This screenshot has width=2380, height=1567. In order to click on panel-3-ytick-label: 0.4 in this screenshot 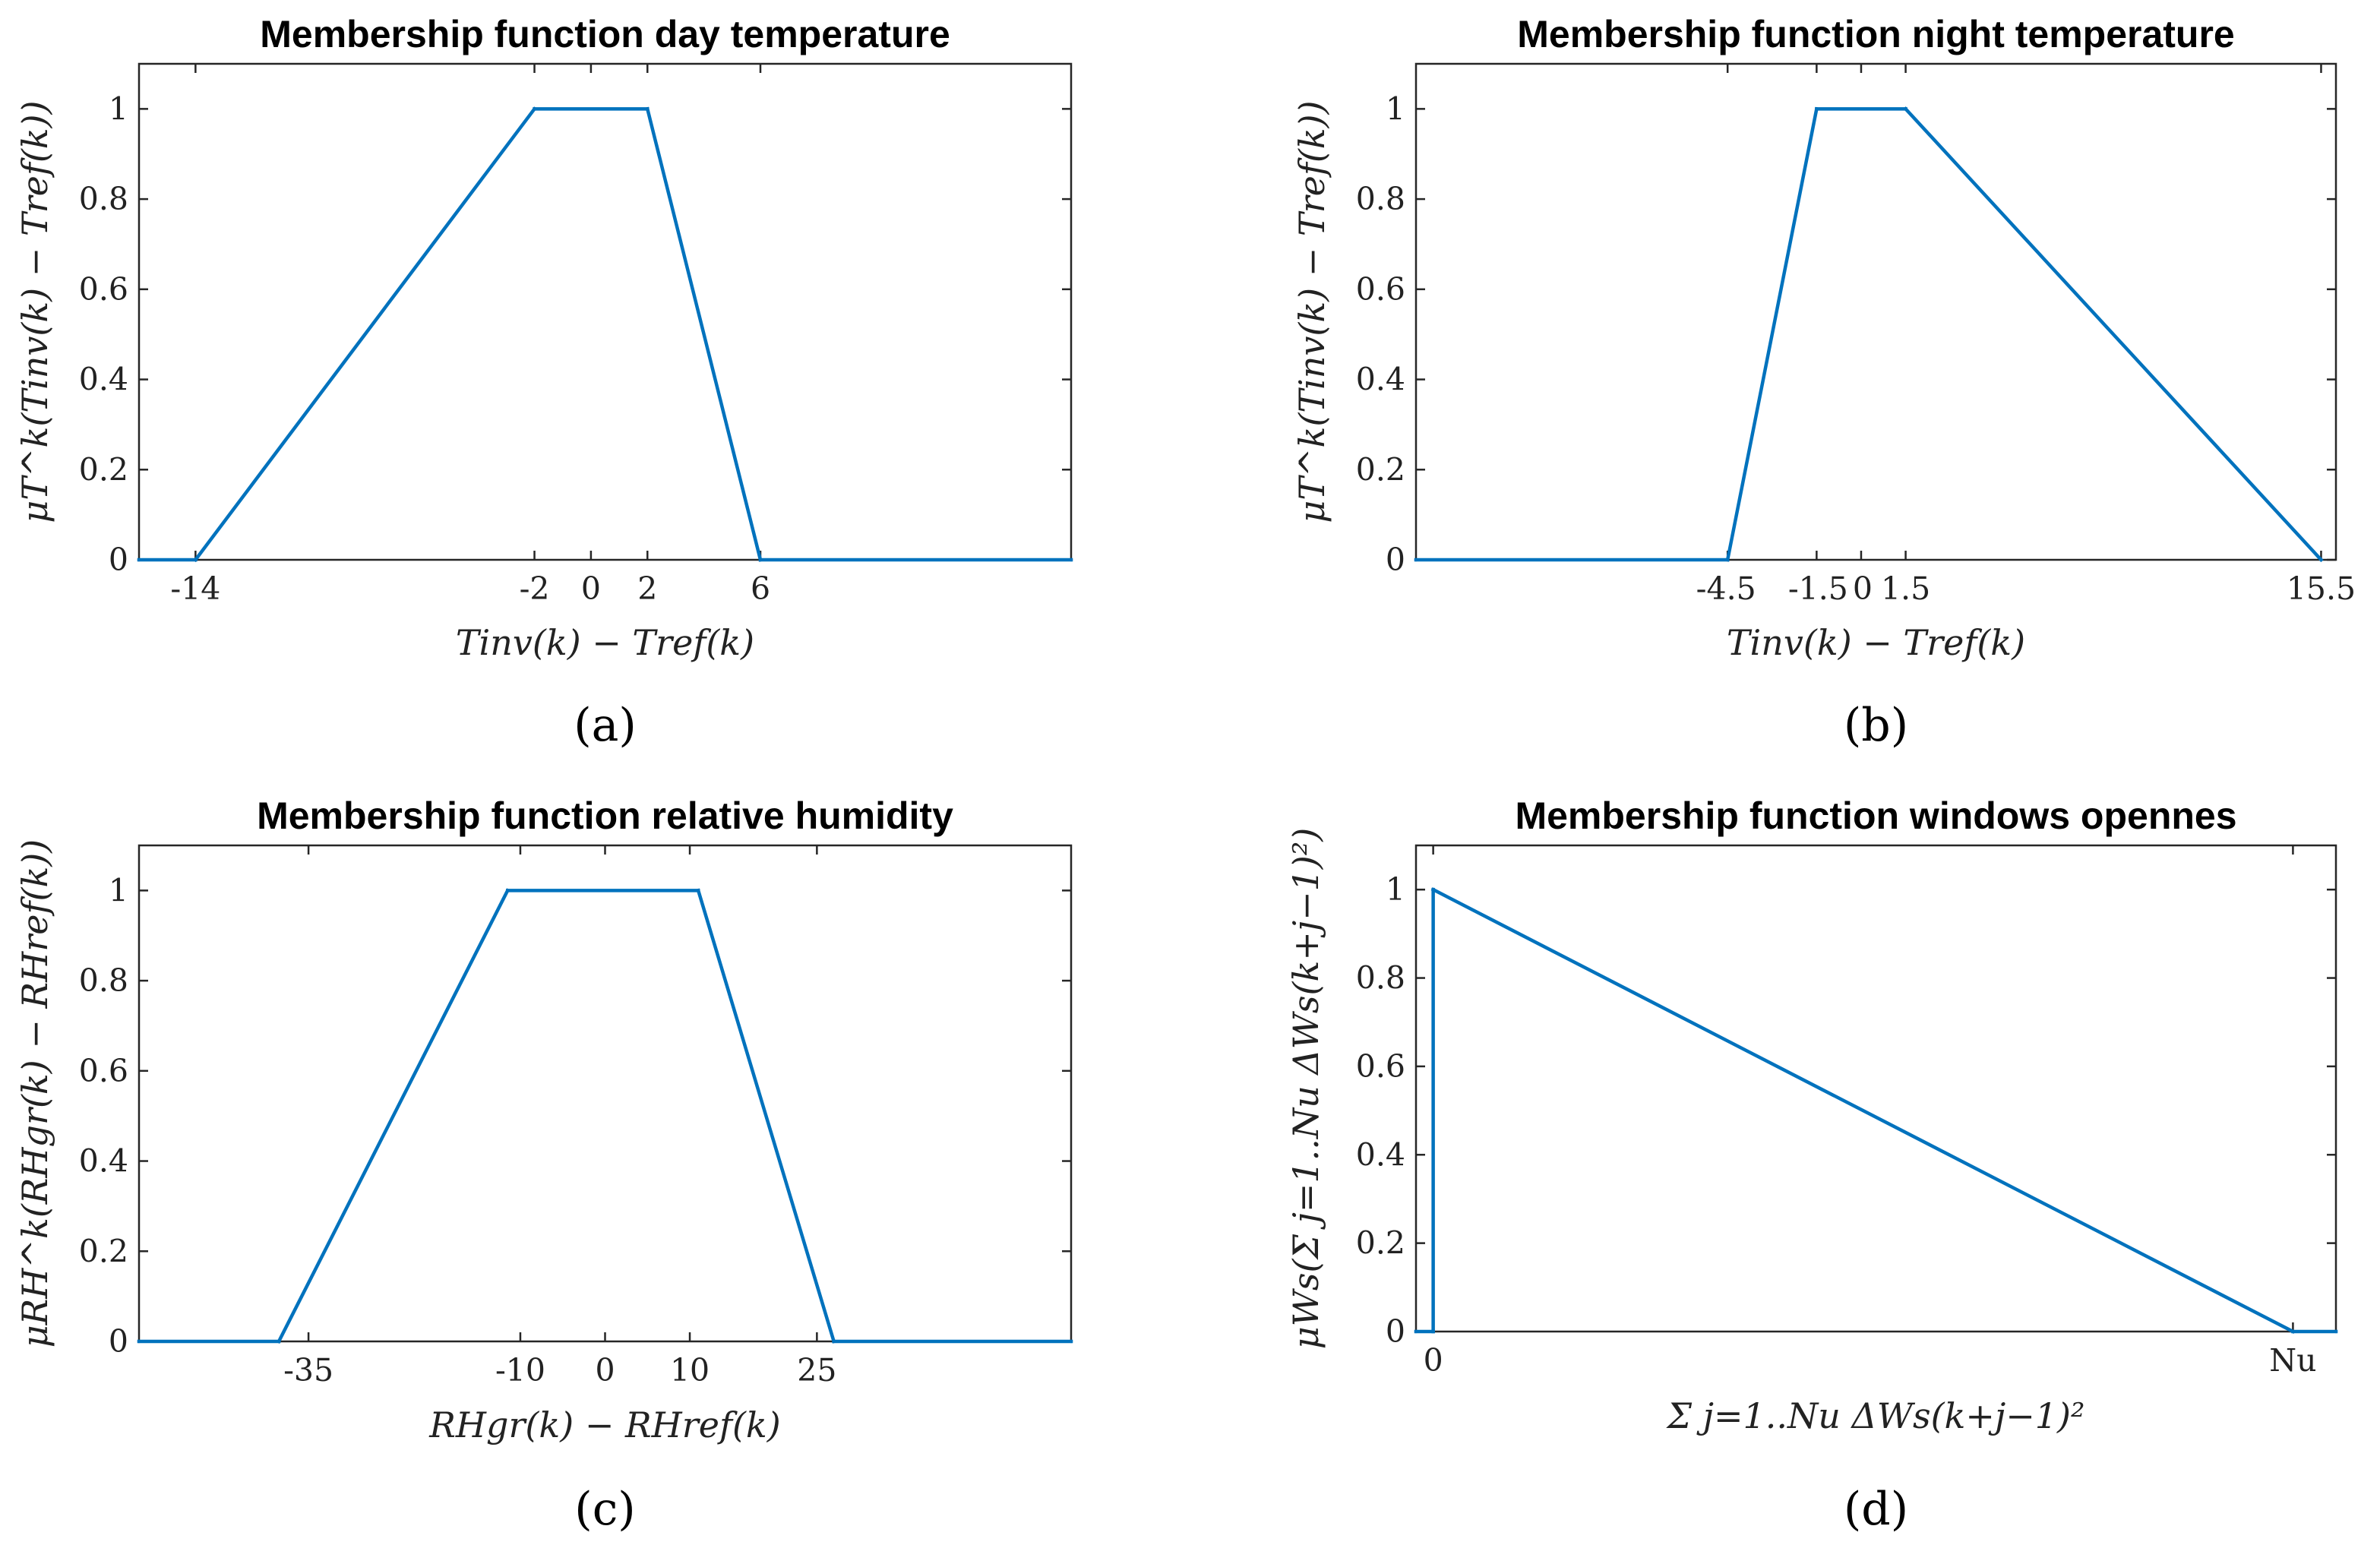, I will do `click(103, 1161)`.